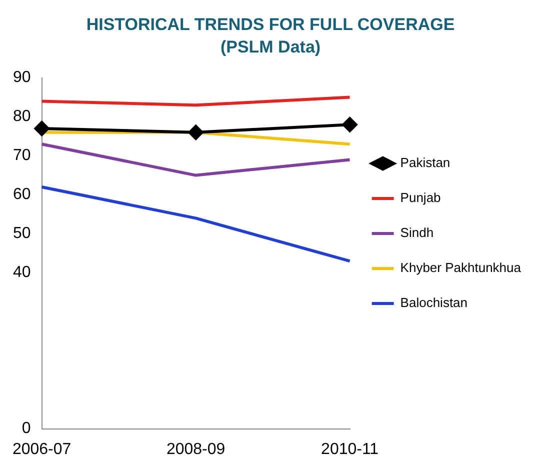 The width and height of the screenshot is (541, 472). What do you see at coordinates (425, 162) in the screenshot?
I see `legend-label: Pakistan` at bounding box center [425, 162].